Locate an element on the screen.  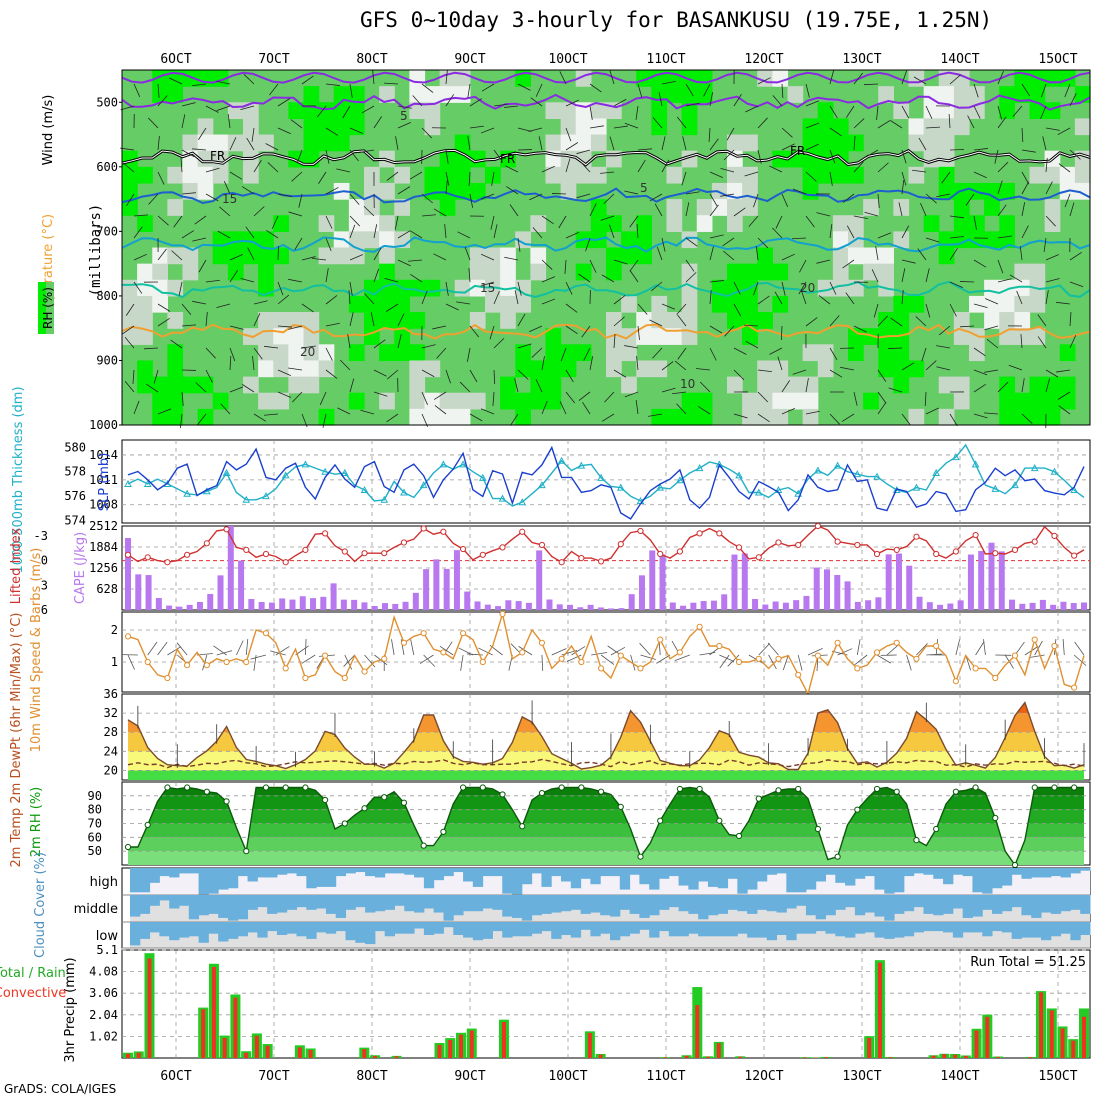
pressure-tick: 700 is located at coordinates (107, 231).